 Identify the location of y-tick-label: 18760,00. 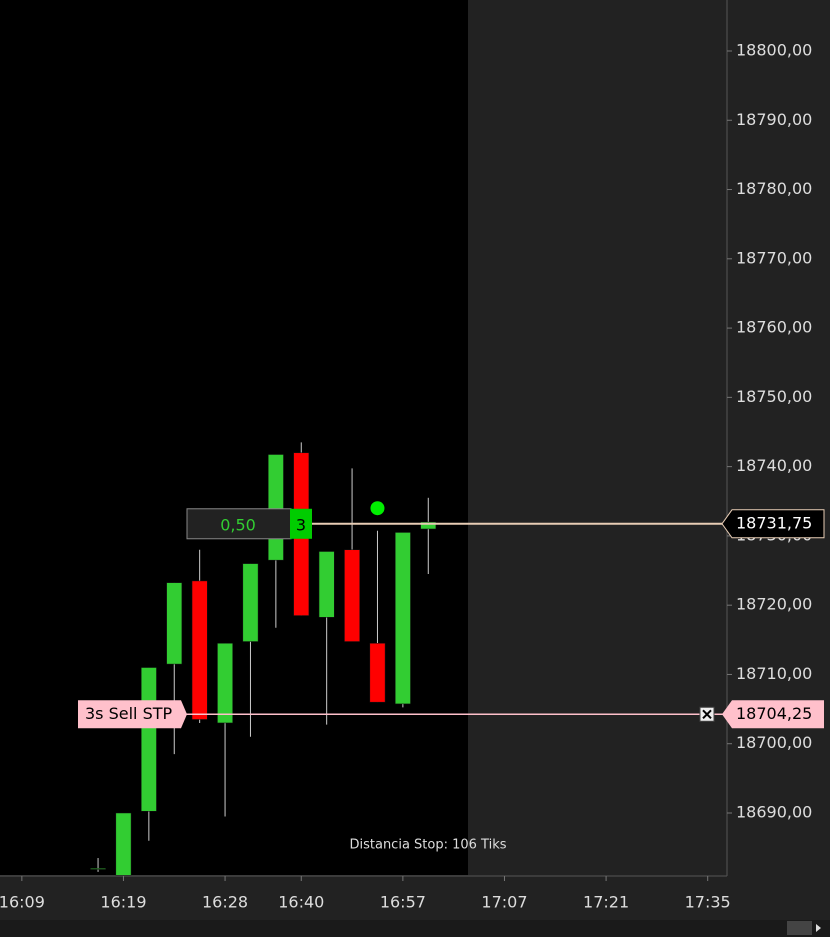
(774, 327).